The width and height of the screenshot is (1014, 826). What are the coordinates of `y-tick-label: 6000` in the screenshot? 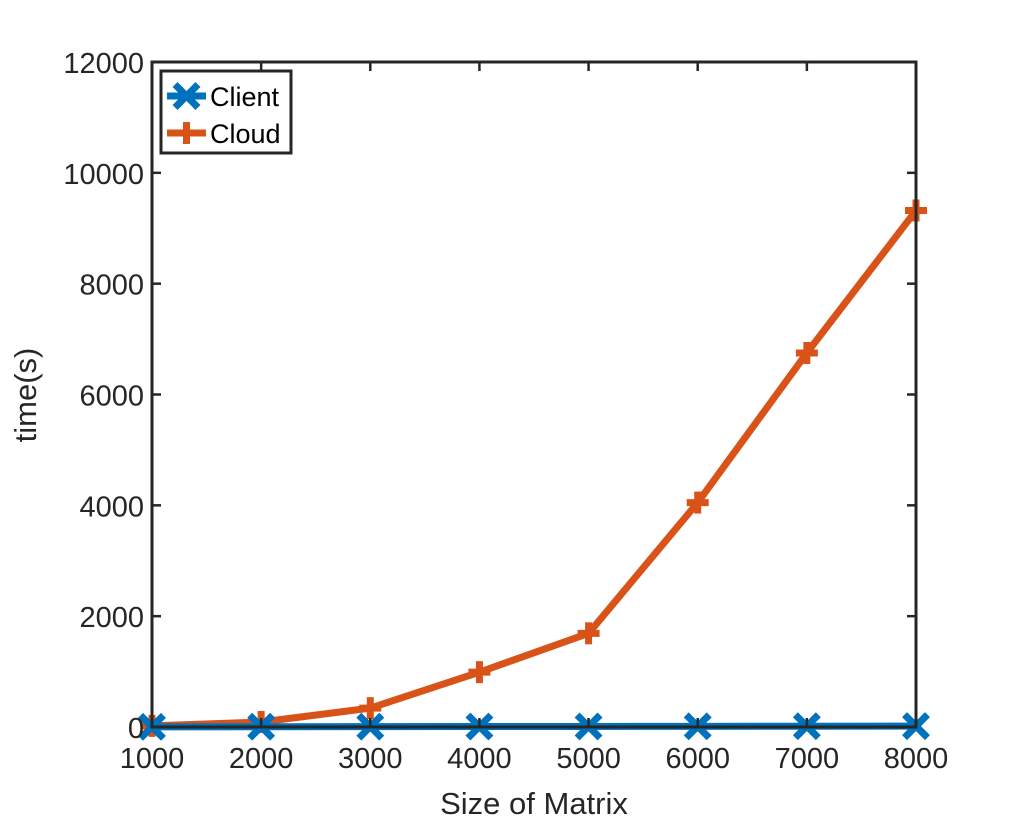 It's located at (111, 397).